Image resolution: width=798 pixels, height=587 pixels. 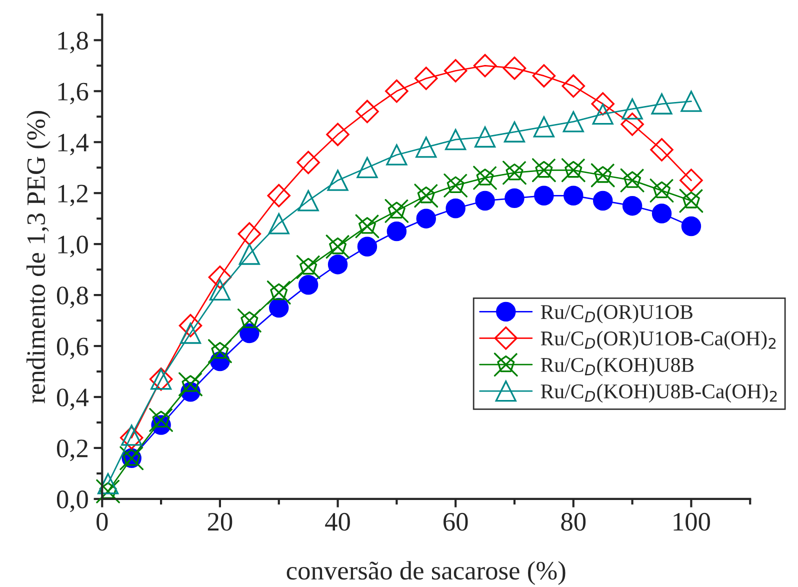 I want to click on y-tick-label: 0,0, so click(x=72, y=501).